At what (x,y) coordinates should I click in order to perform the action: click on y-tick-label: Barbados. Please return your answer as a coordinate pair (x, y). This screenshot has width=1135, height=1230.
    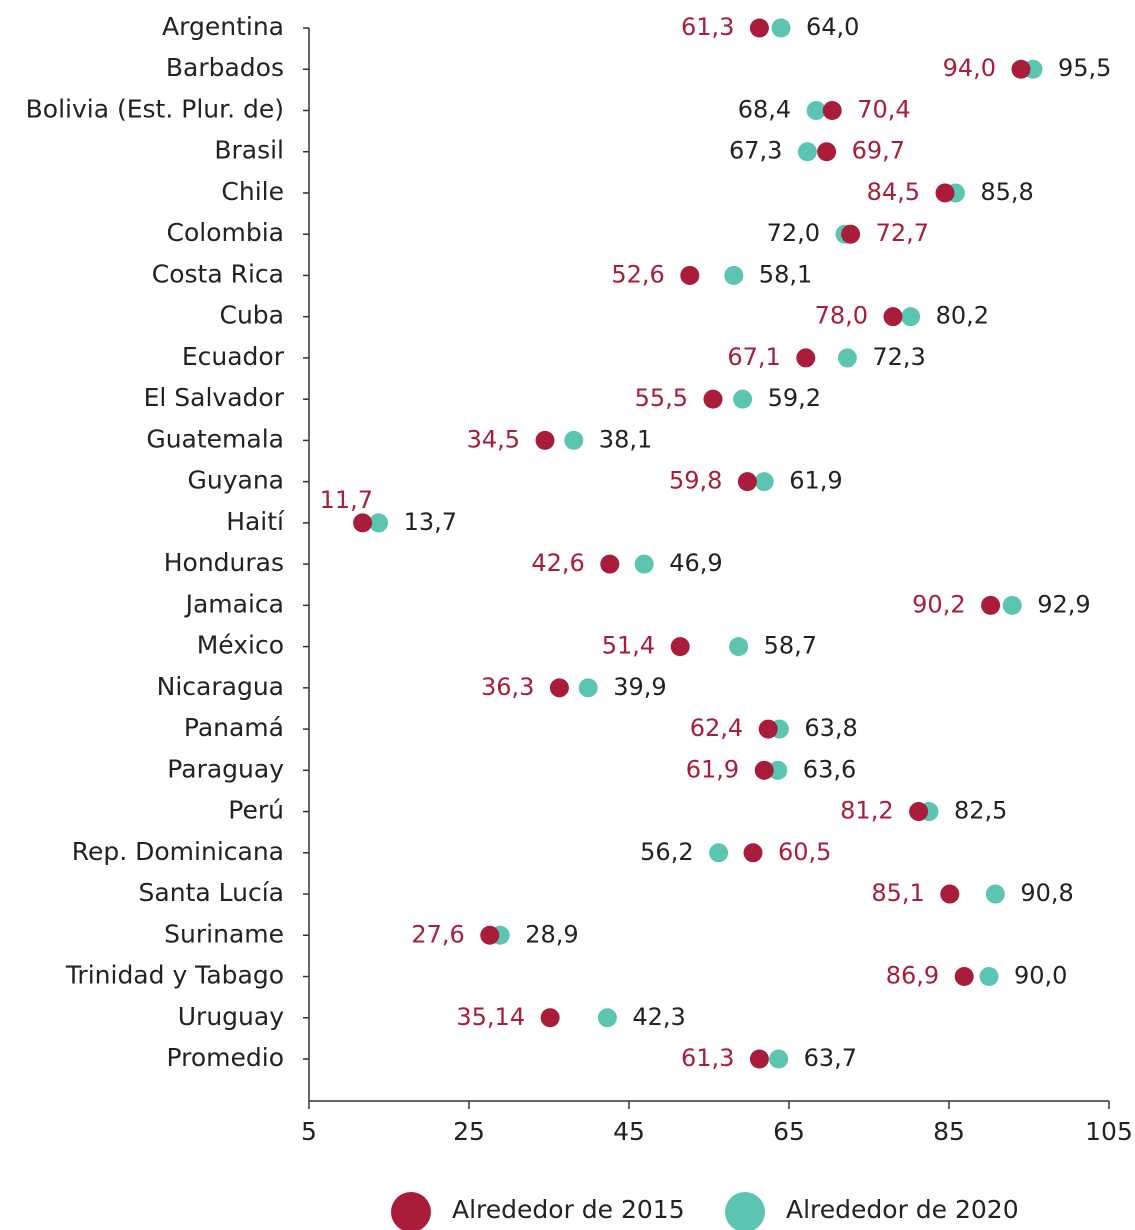
    Looking at the image, I should click on (225, 67).